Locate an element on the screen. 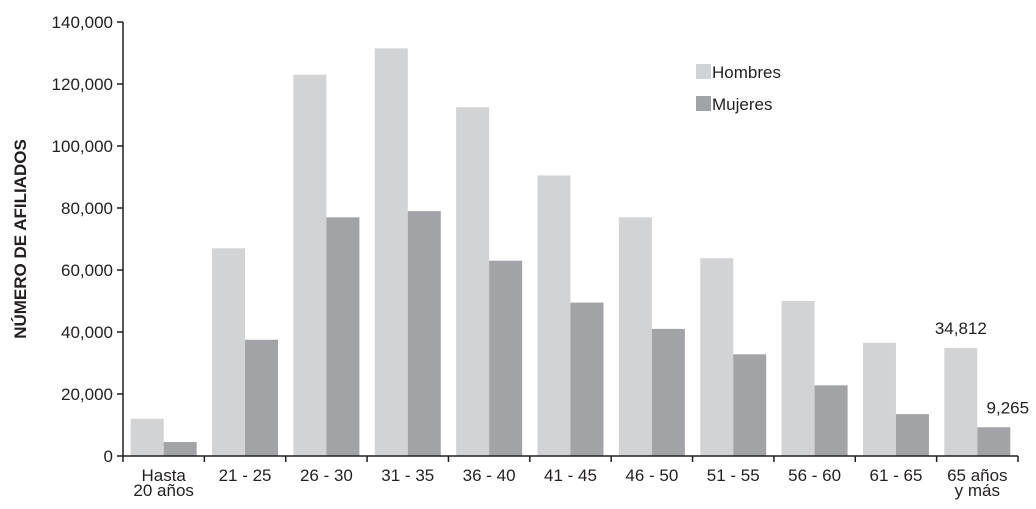  x-tick-label-line: 46 - 50 is located at coordinates (651, 475).